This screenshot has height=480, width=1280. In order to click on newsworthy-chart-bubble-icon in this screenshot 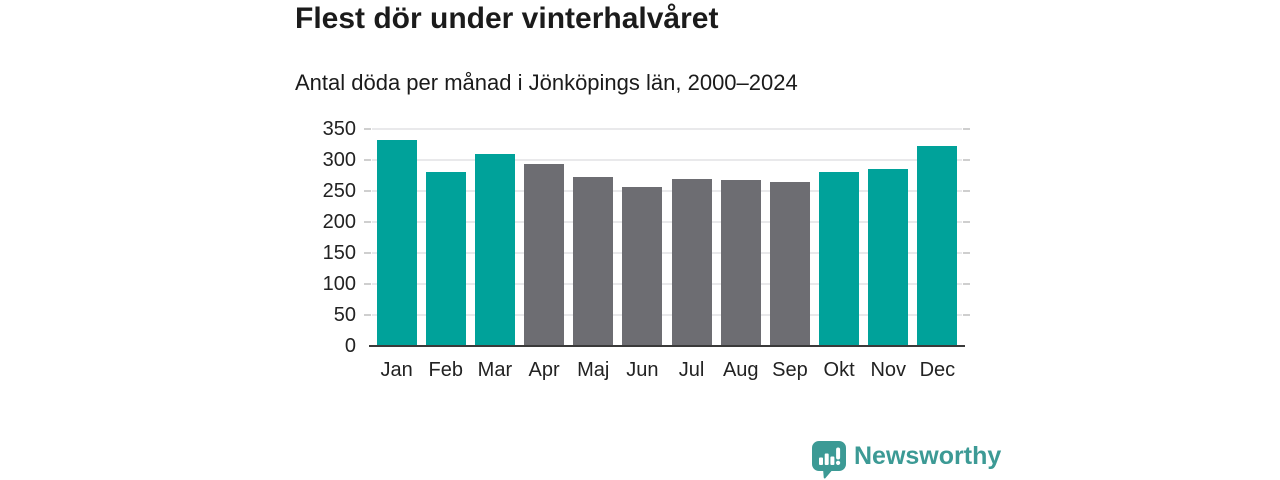, I will do `click(829, 460)`.